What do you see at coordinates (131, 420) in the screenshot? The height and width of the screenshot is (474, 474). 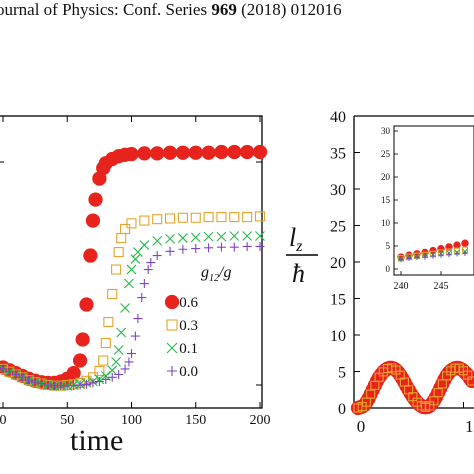 I see `x-tick-label: 100` at bounding box center [131, 420].